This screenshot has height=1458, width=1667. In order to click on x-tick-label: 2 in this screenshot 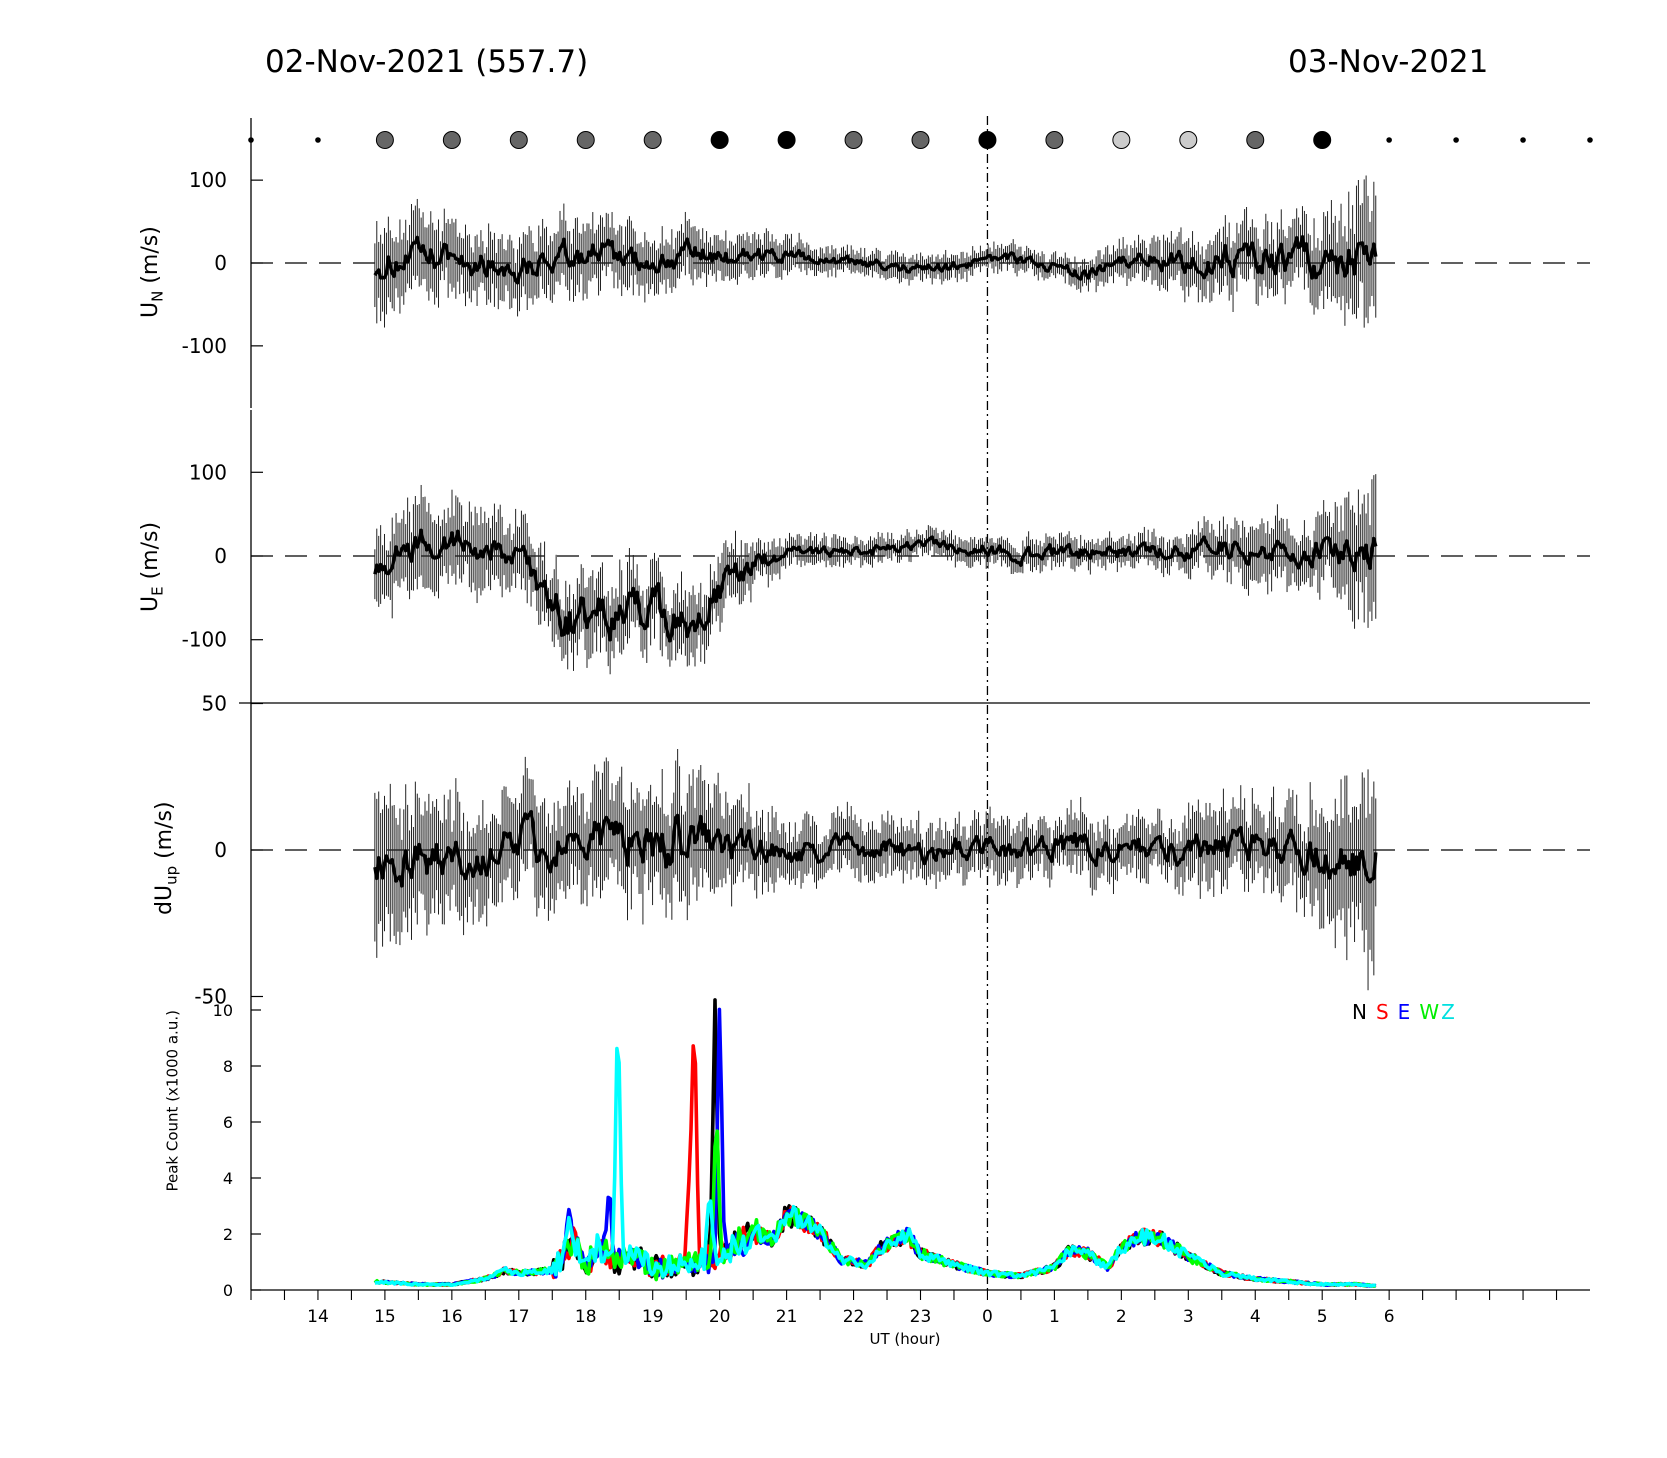, I will do `click(1121, 1317)`.